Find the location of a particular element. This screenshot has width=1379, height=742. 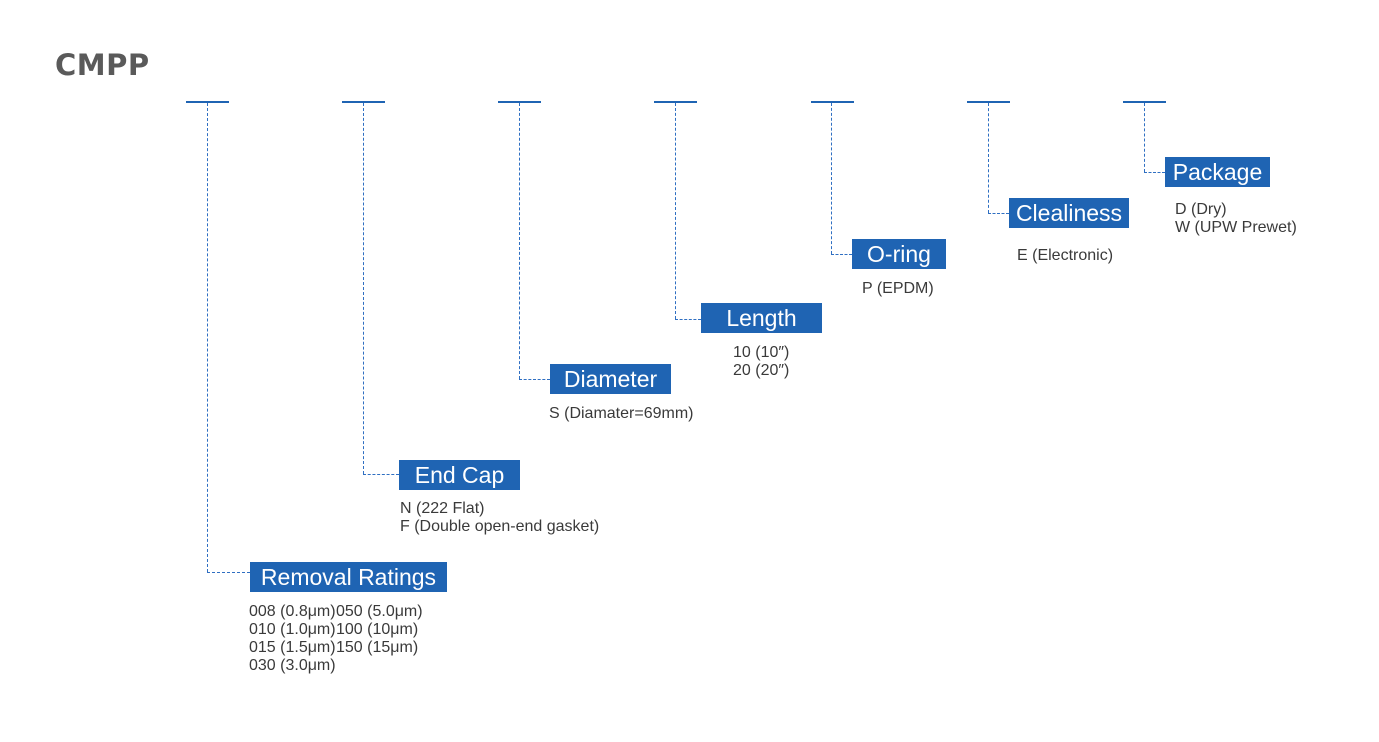

option-item: N (222 Flat) is located at coordinates (442, 508).